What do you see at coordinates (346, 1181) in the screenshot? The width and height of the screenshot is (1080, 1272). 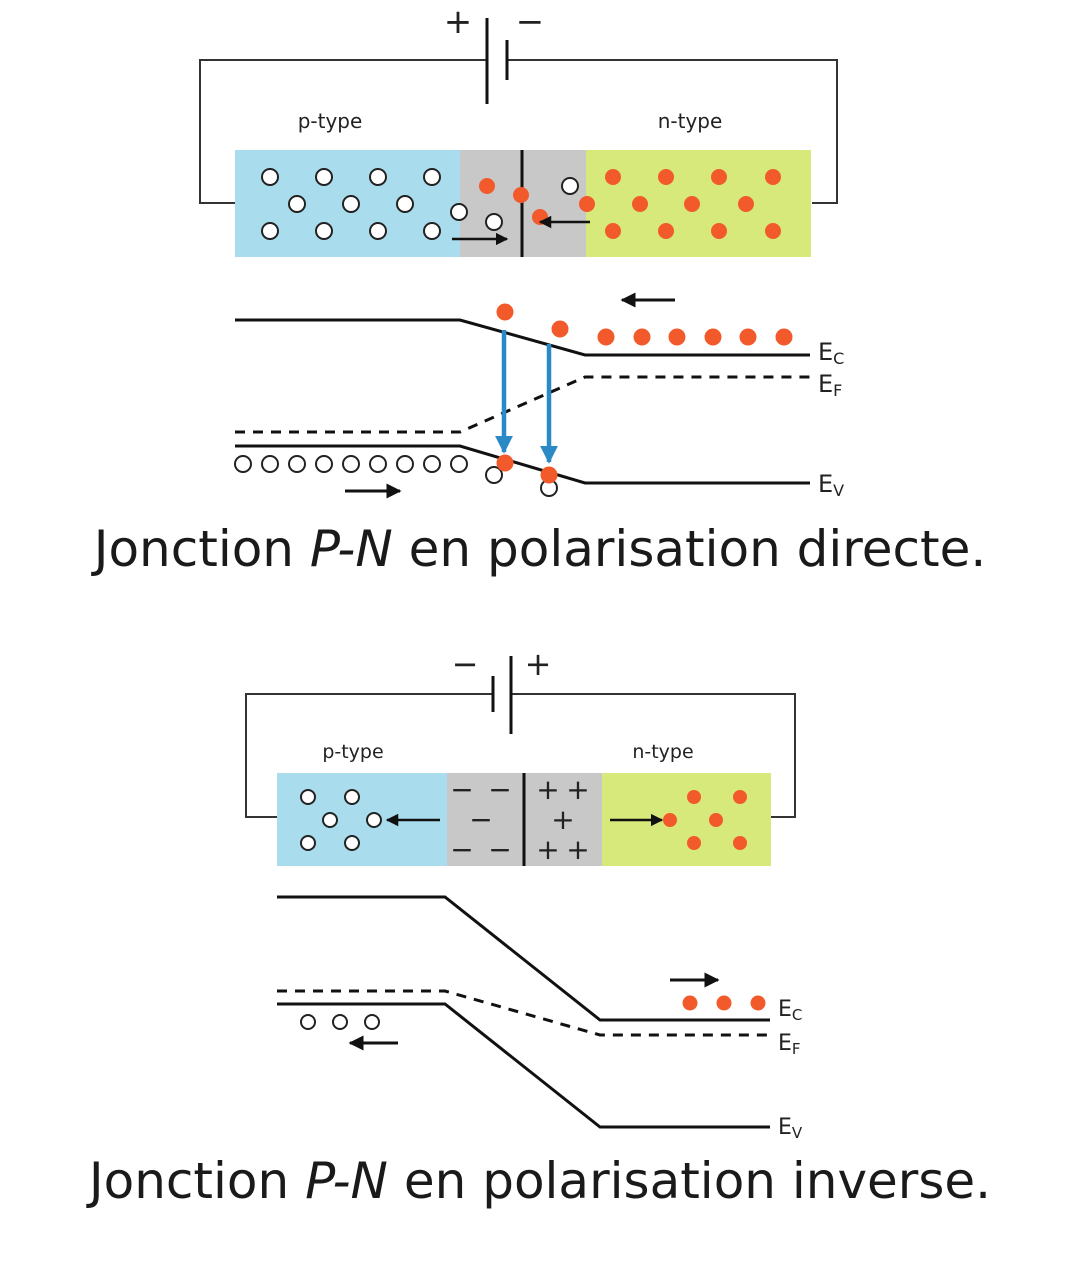 I see `reverse-caption-emphasis: P-N` at bounding box center [346, 1181].